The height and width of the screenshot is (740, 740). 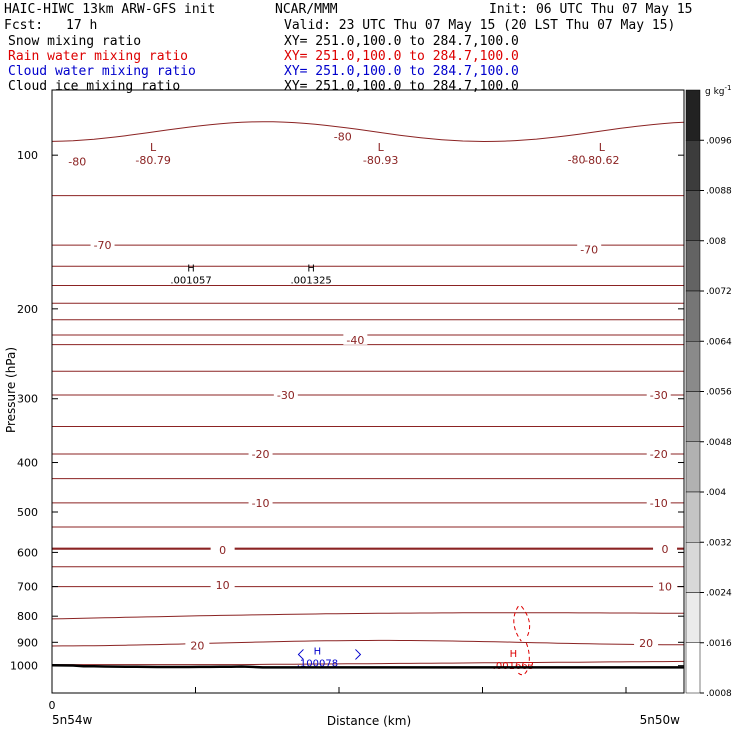 What do you see at coordinates (27, 512) in the screenshot?
I see `y-tick-label: 500` at bounding box center [27, 512].